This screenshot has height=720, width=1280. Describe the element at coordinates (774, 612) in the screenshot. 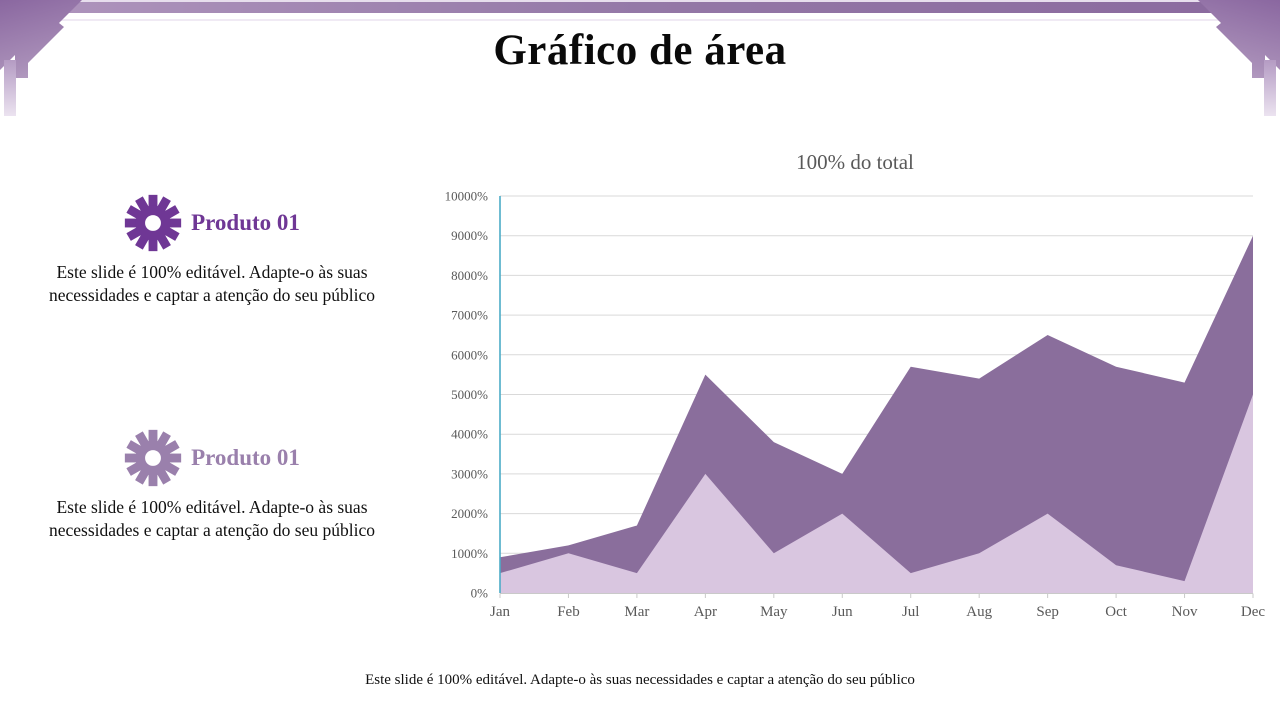

I see `svg-text: May` at that location.